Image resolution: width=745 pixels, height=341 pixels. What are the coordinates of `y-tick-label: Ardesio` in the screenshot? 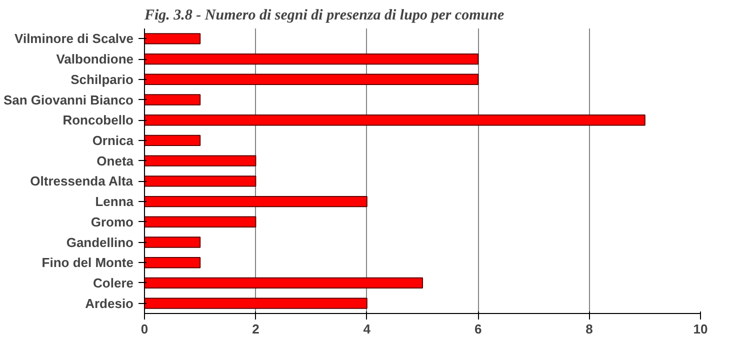 It's located at (109, 303).